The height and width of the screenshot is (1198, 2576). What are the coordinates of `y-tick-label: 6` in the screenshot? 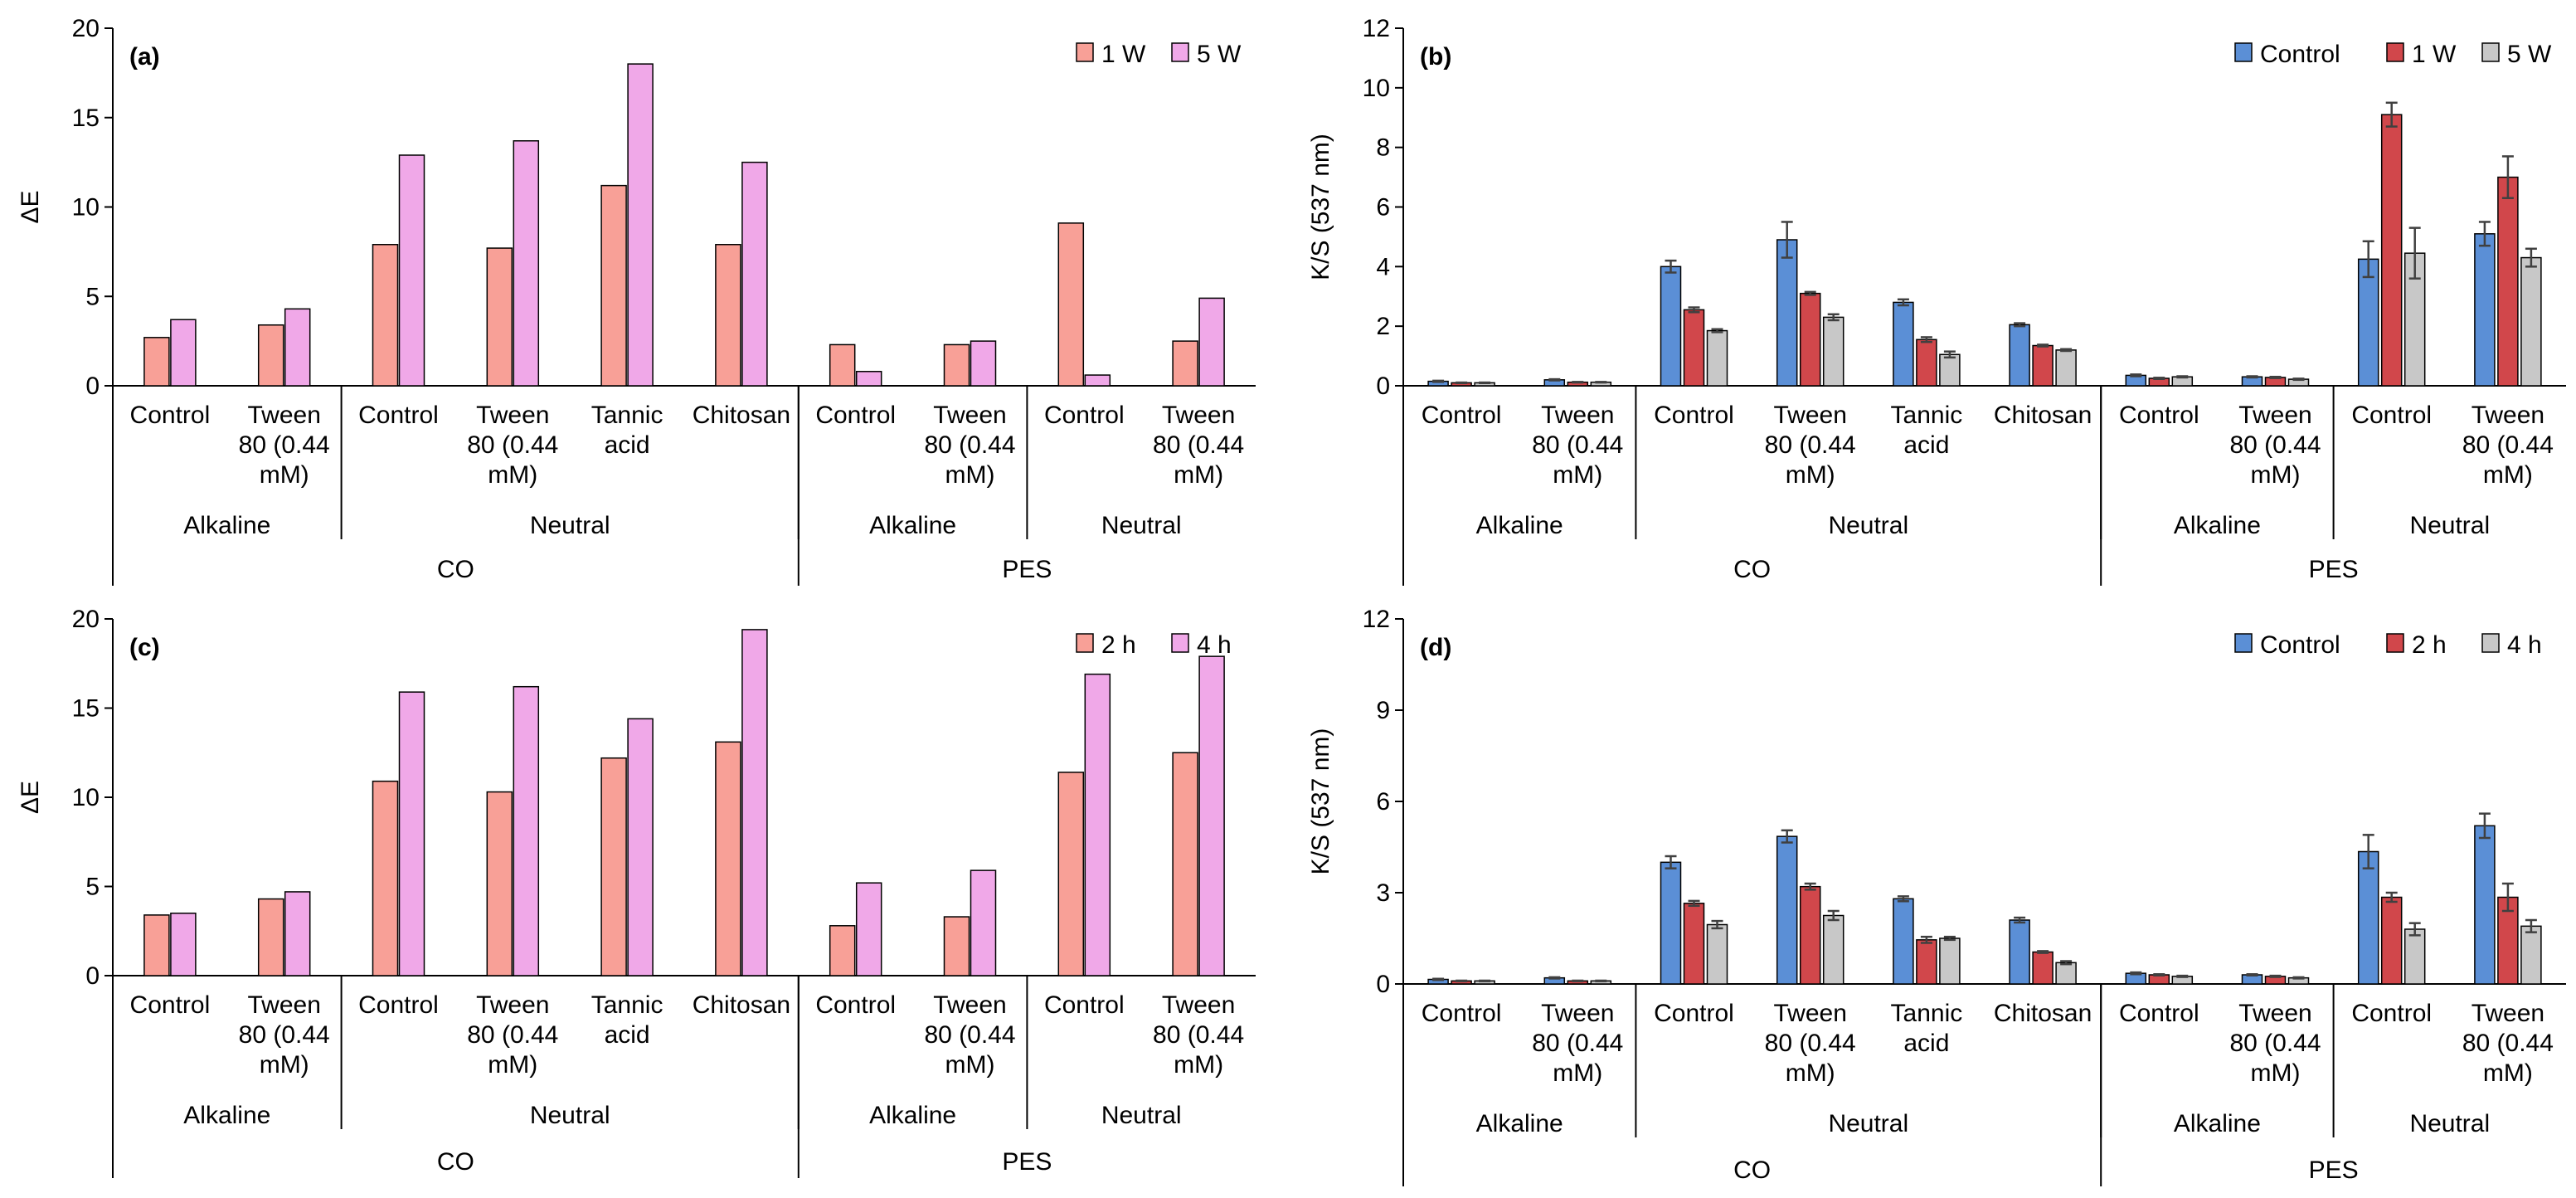 It's located at (1383, 802).